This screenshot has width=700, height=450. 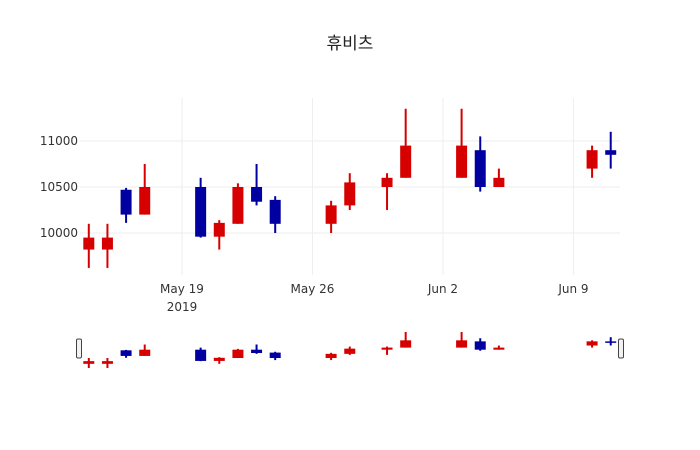 I want to click on x-tick-label: May 19, so click(x=182, y=289).